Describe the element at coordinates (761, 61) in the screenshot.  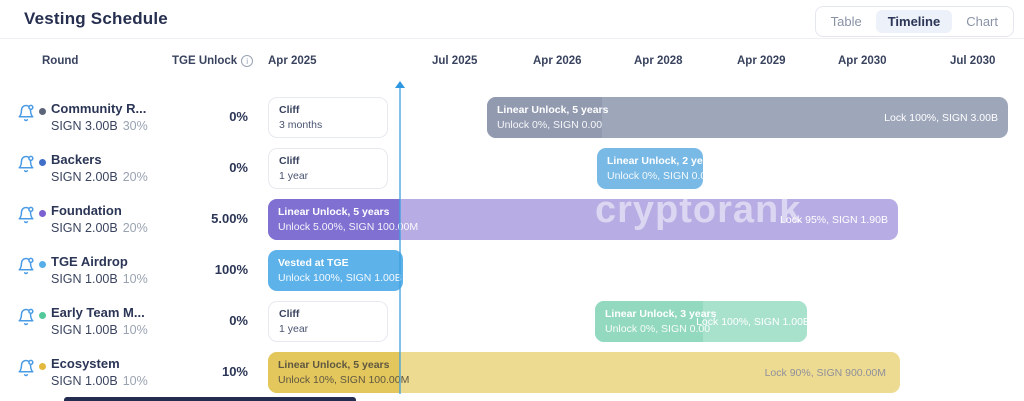
I see `axis-label: Apr 2029` at that location.